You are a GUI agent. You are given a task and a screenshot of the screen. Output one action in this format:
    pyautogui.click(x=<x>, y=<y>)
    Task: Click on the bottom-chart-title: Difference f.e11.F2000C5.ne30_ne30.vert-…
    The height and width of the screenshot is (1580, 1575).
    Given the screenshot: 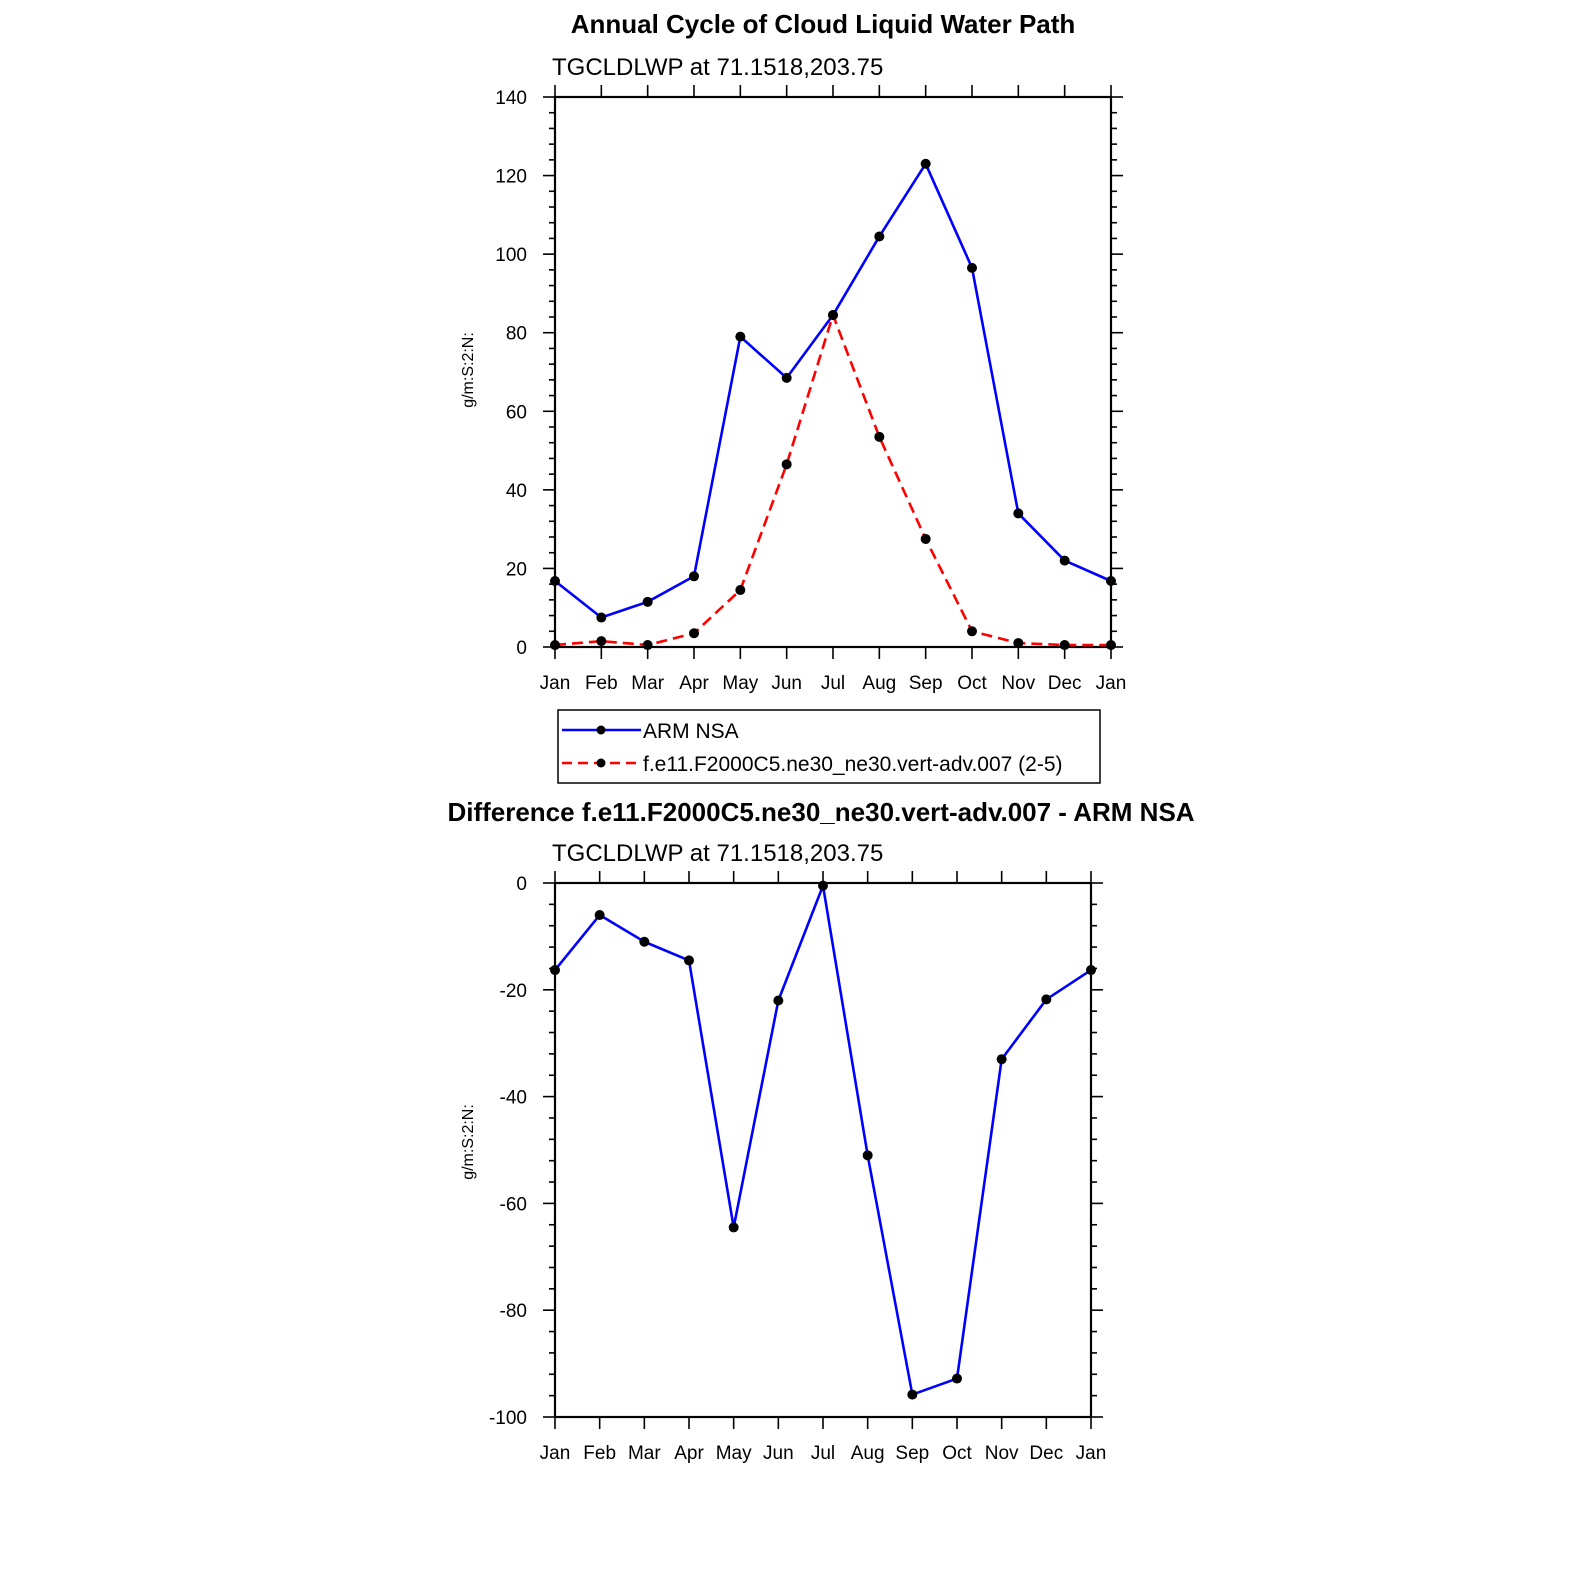 What is the action you would take?
    pyautogui.click(x=820, y=812)
    